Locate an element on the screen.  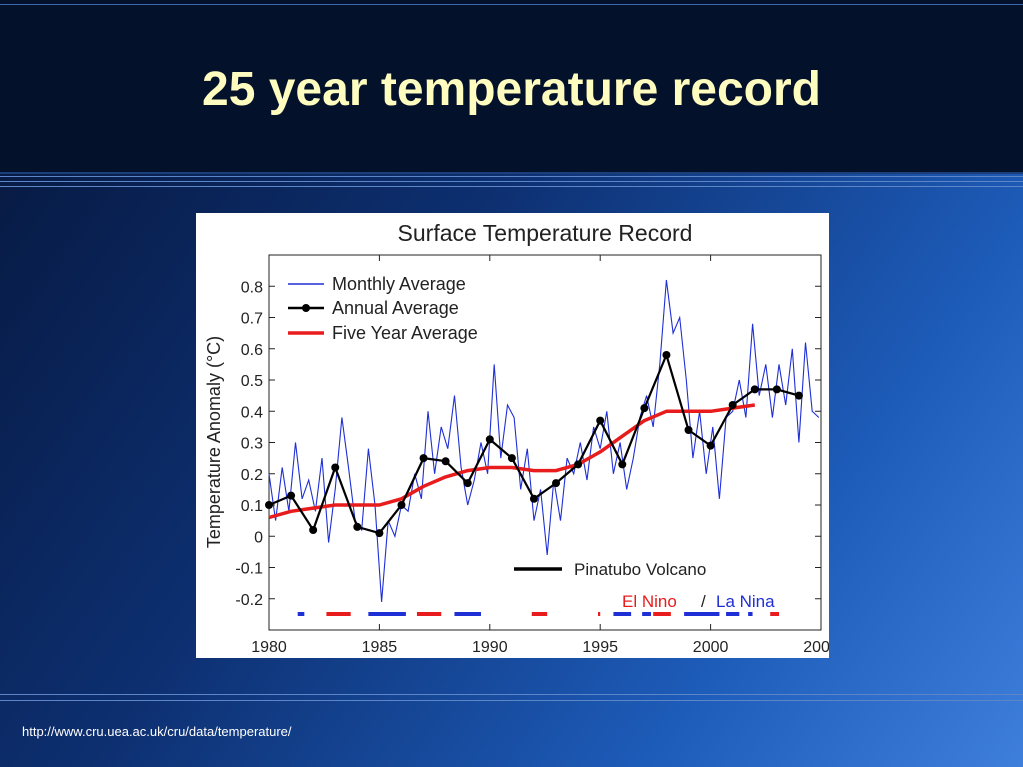
y-tick-label: 0.4 is located at coordinates (252, 412).